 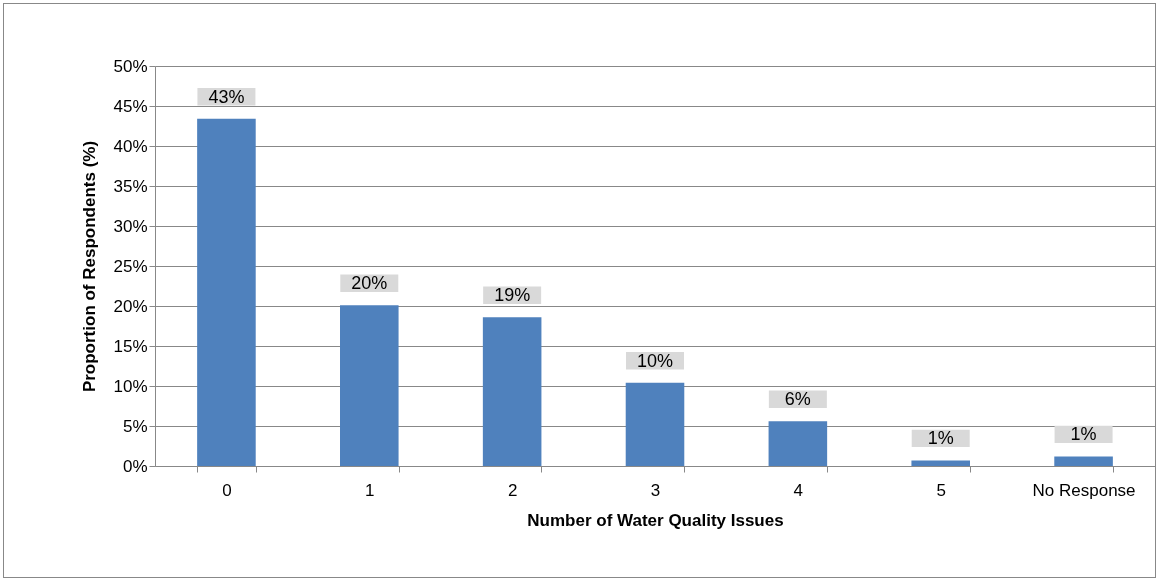 I want to click on x-tick-label: No Response, so click(x=1084, y=490).